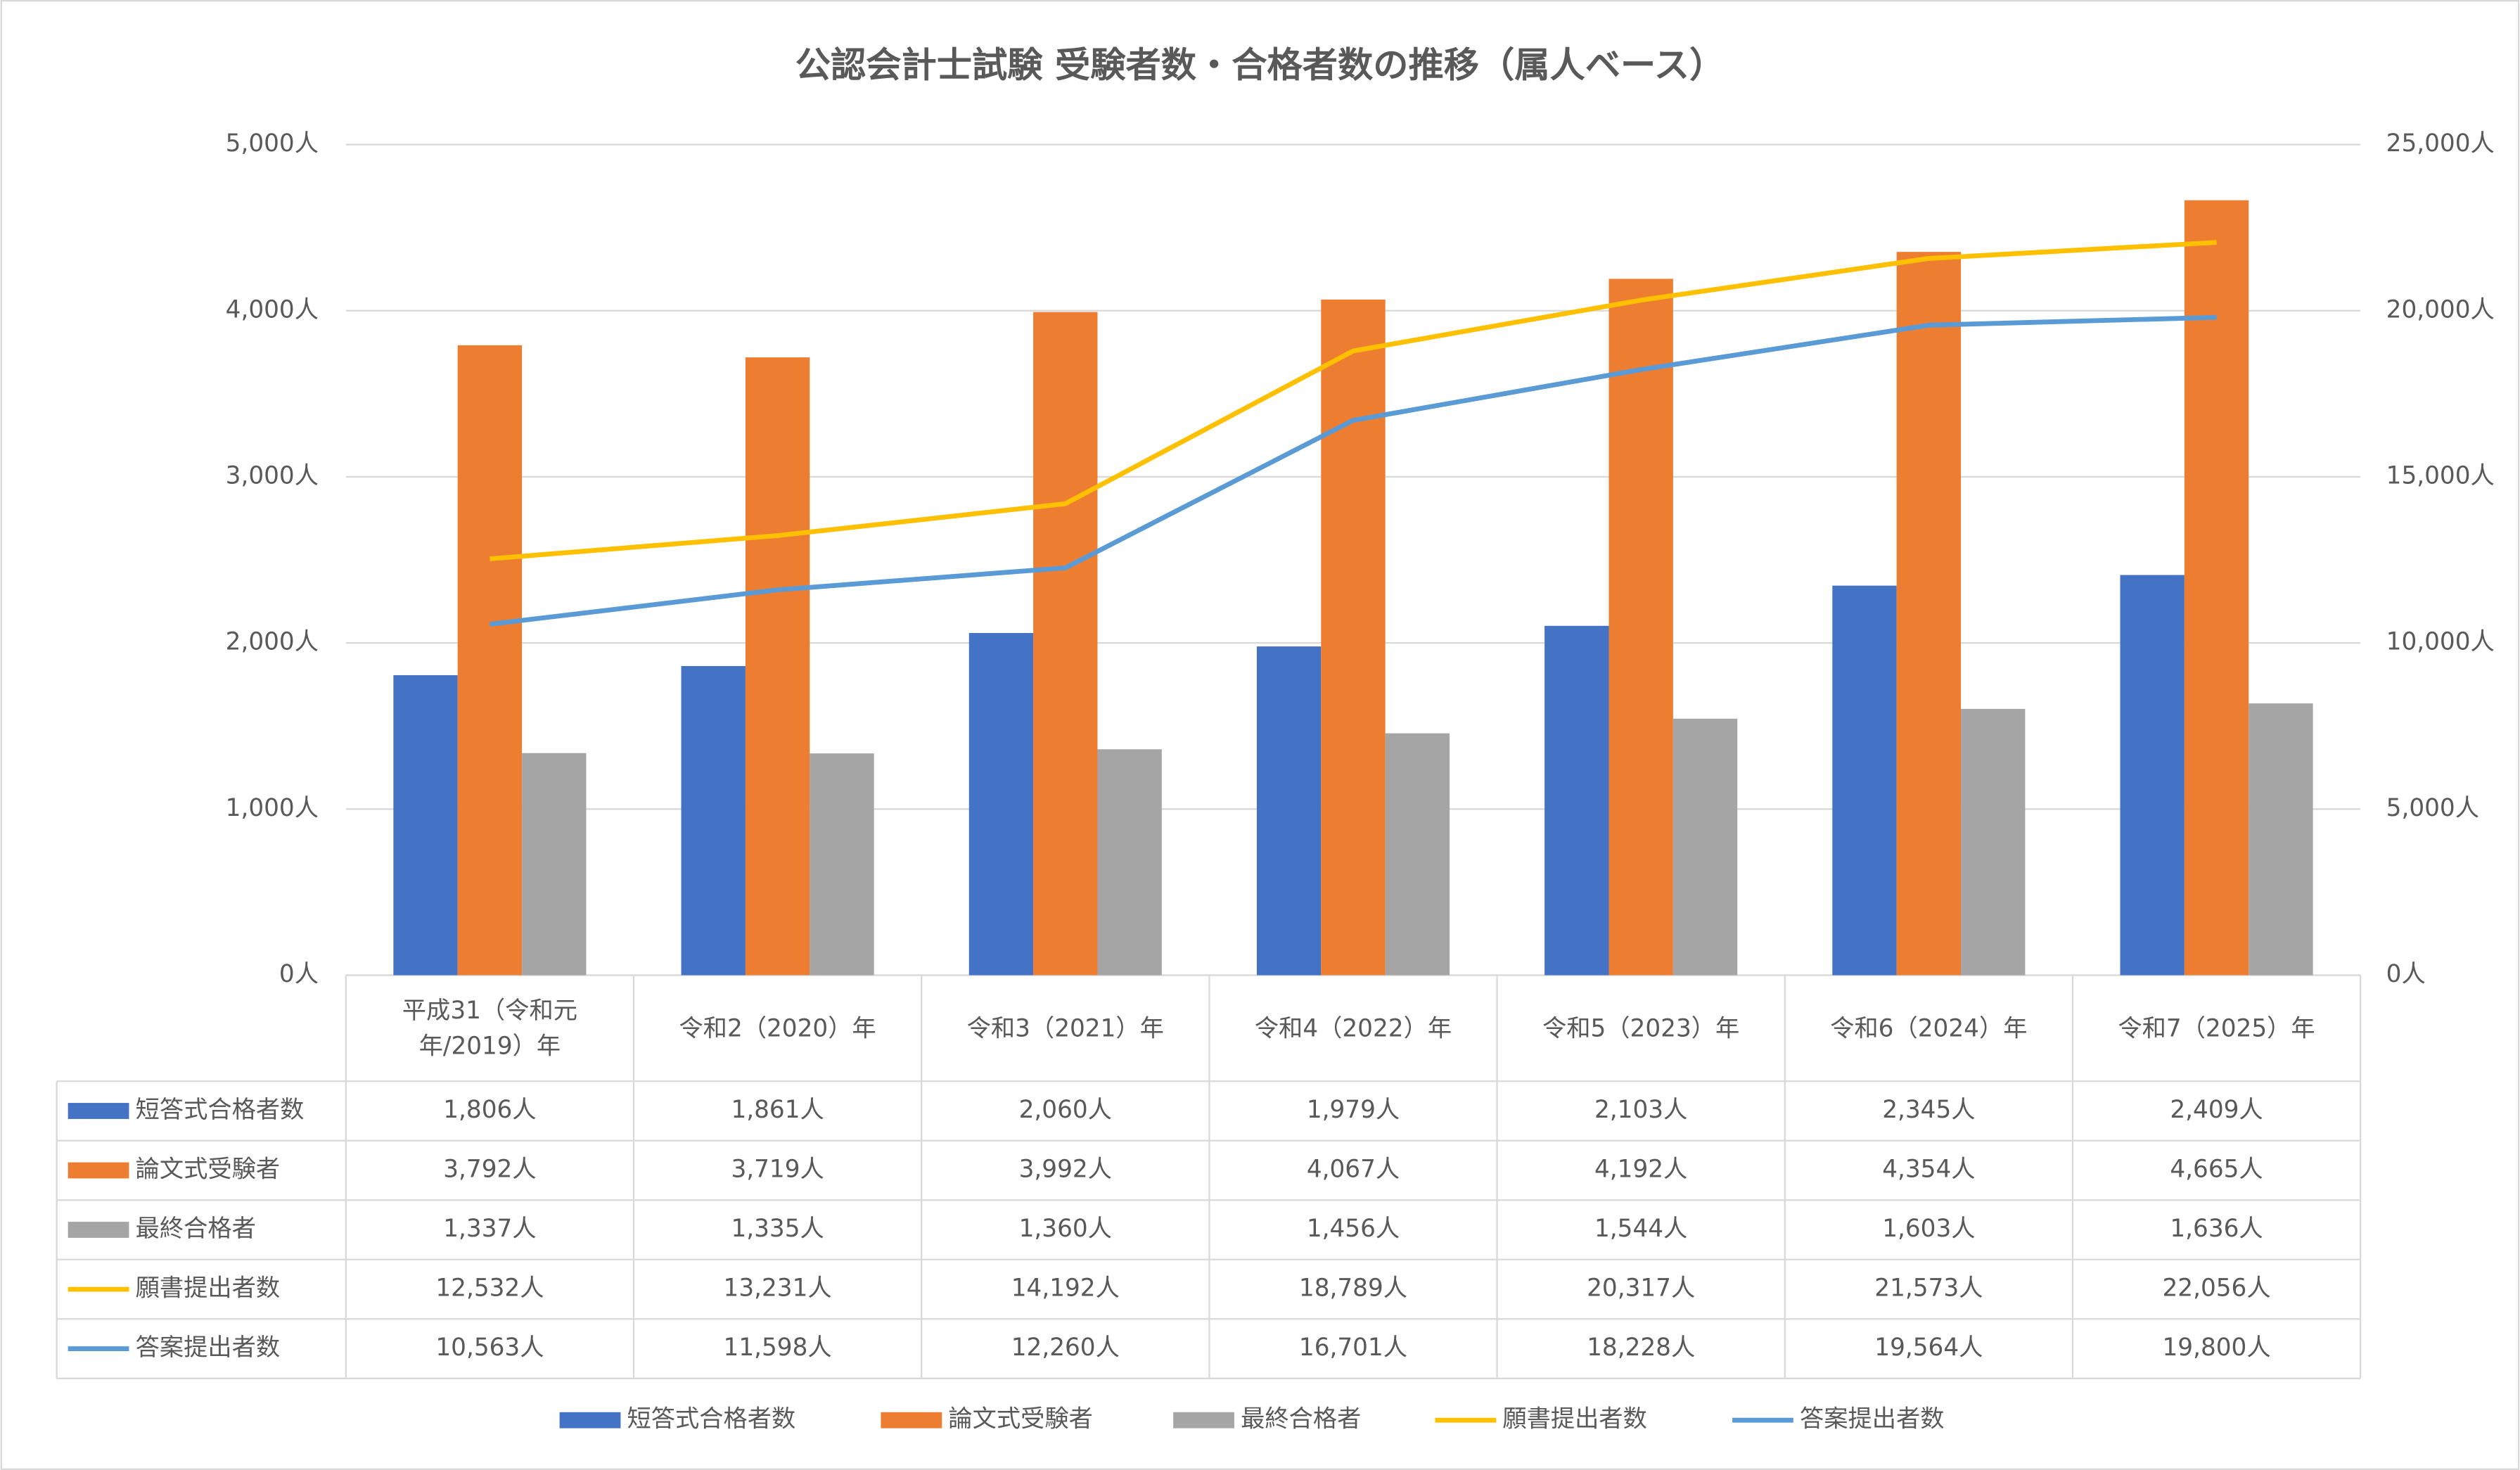  Describe the element at coordinates (272, 642) in the screenshot. I see `y-tick-label: 2,000人` at that location.